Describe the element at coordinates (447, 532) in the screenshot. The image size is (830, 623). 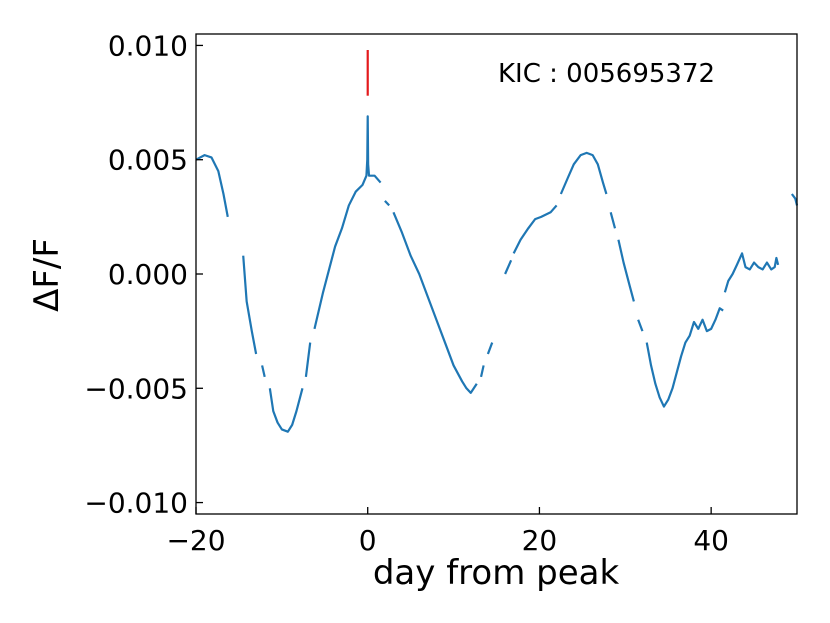
I see `x-axis: −20 0 20 40` at that location.